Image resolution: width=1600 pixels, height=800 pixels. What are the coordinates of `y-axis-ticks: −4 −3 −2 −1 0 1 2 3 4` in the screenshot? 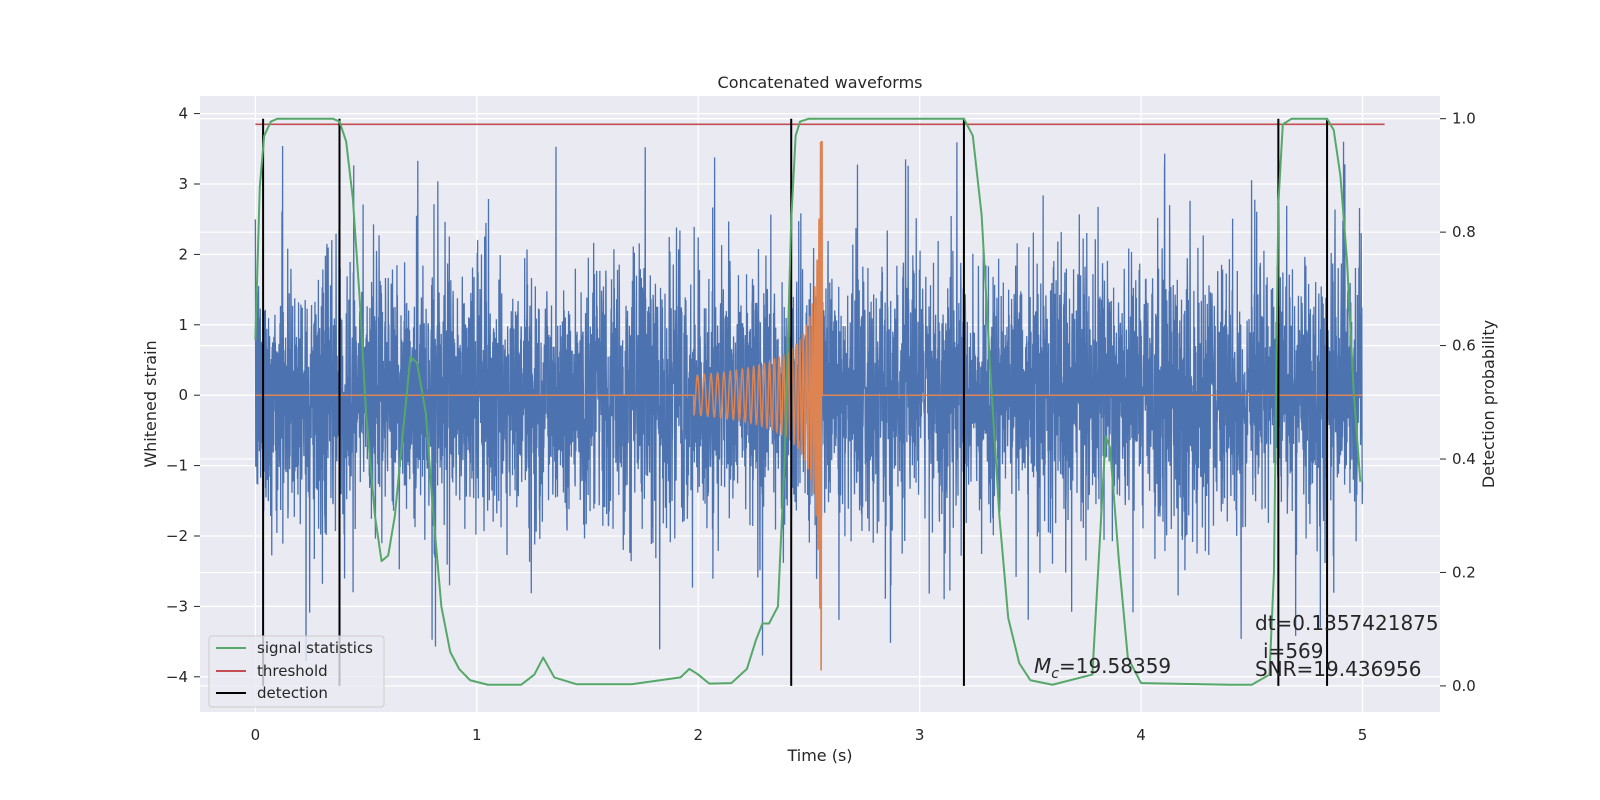 It's located at (183, 395).